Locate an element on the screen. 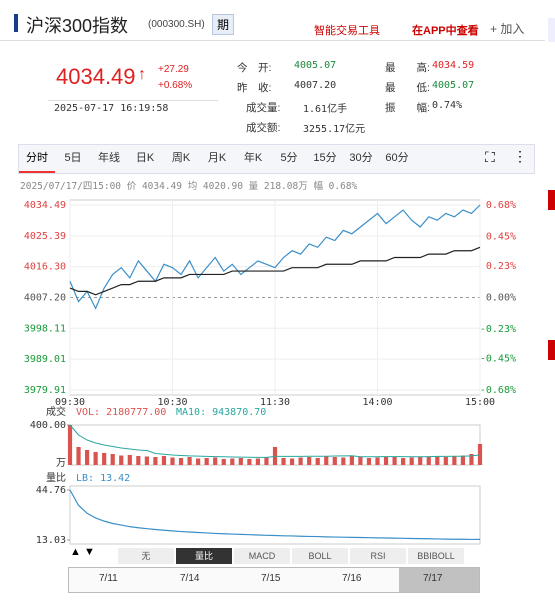 This screenshot has width=555, height=600. tab: 5日 is located at coordinates (73, 158).